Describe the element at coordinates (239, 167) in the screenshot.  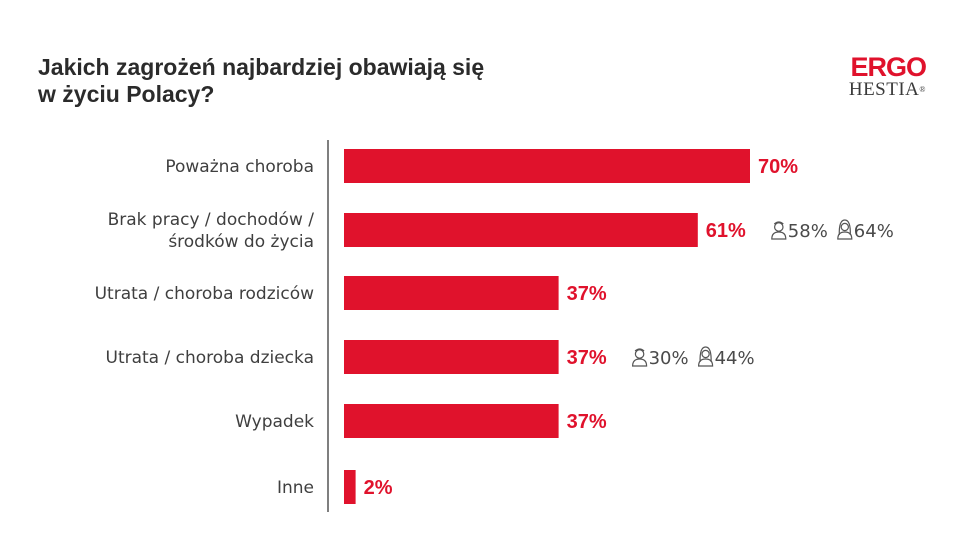
I see `category-label: Poważna choroba` at that location.